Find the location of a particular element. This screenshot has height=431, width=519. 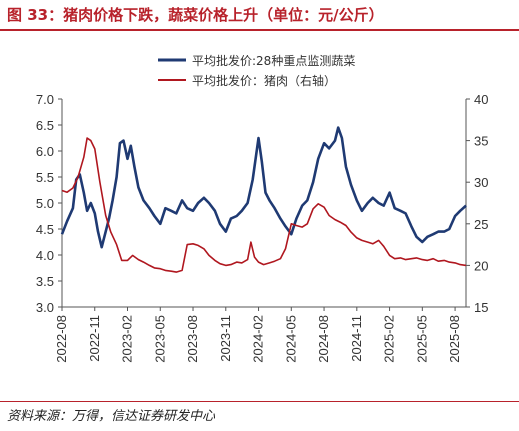

x-tick-label: 2025-02 is located at coordinates (389, 339).